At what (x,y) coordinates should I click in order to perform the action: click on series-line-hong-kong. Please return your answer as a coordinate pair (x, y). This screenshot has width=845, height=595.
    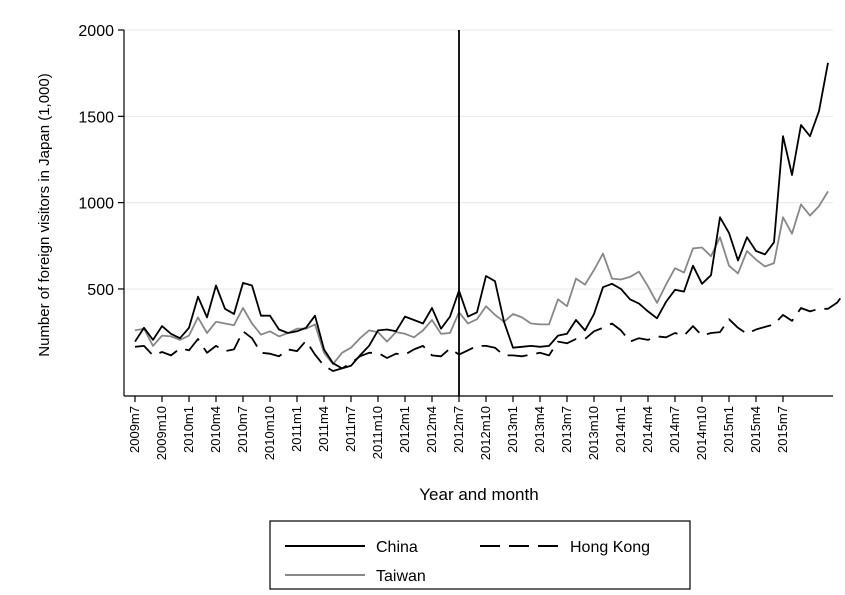
    Looking at the image, I should click on (489, 331).